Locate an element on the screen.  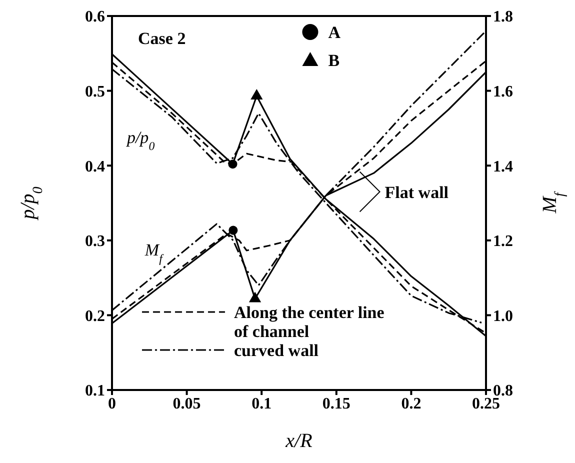
y-tick-label: 0.3 is located at coordinates (95, 241).